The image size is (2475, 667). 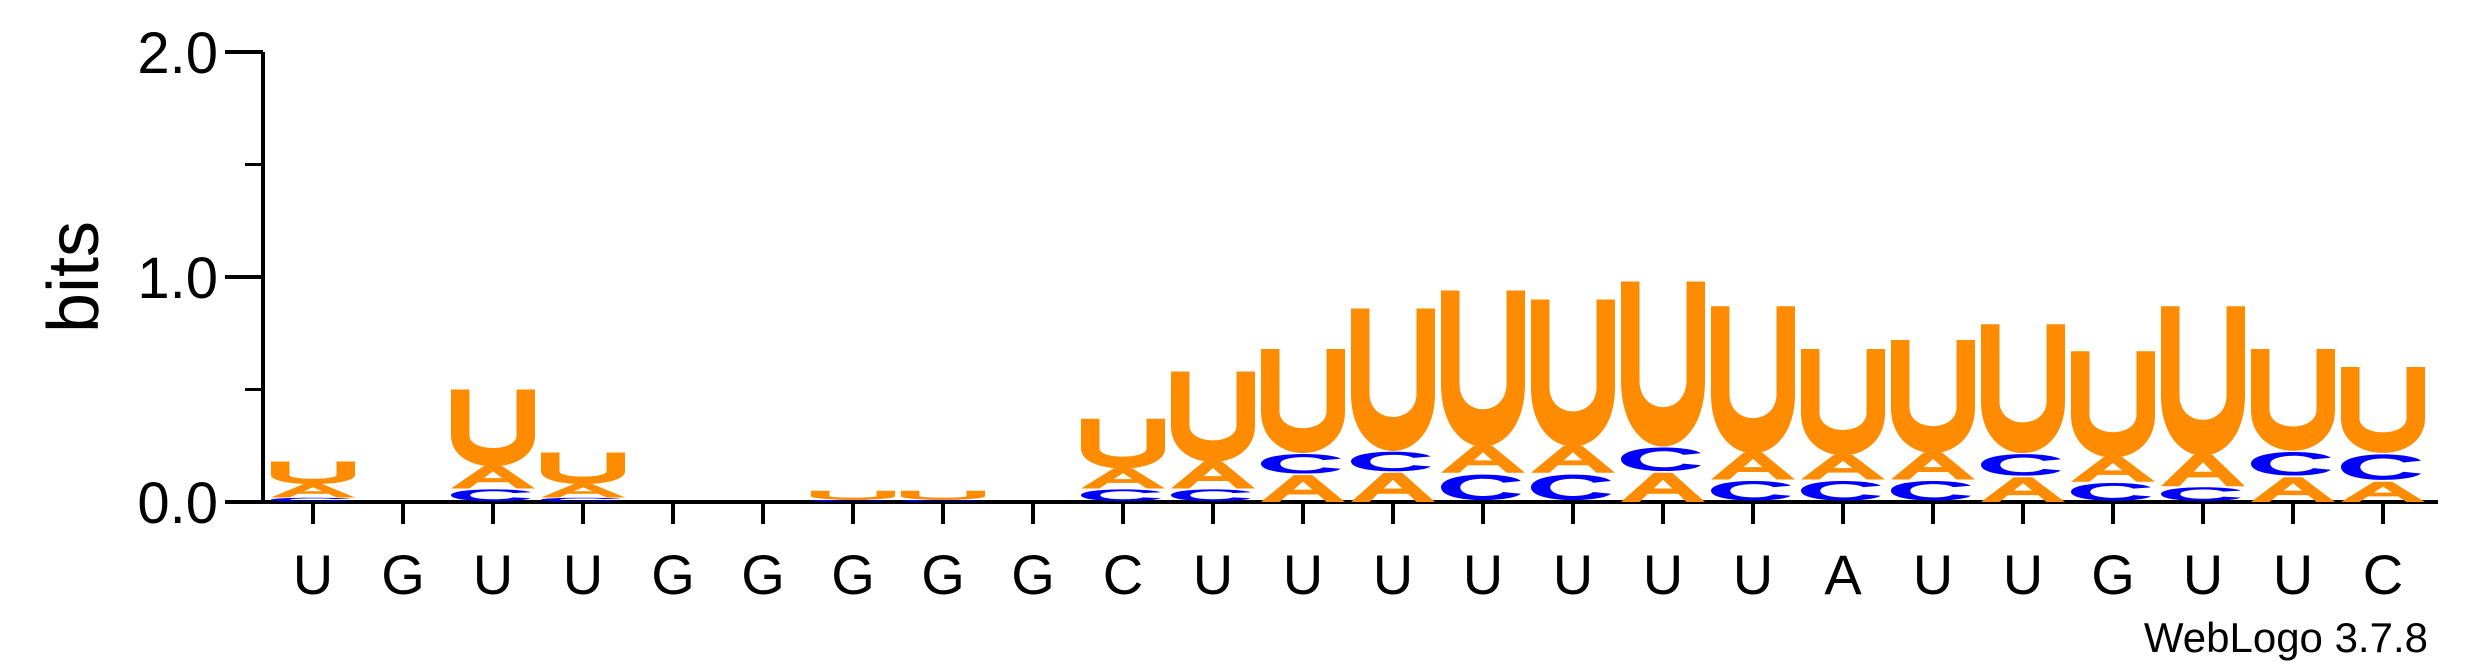 I want to click on x-tick-label: A, so click(x=1843, y=574).